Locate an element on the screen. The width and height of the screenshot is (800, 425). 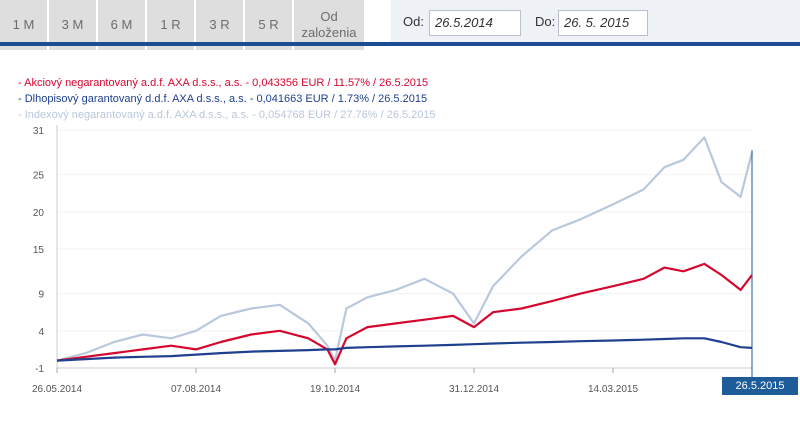
y-tick-label: 20 is located at coordinates (39, 213).